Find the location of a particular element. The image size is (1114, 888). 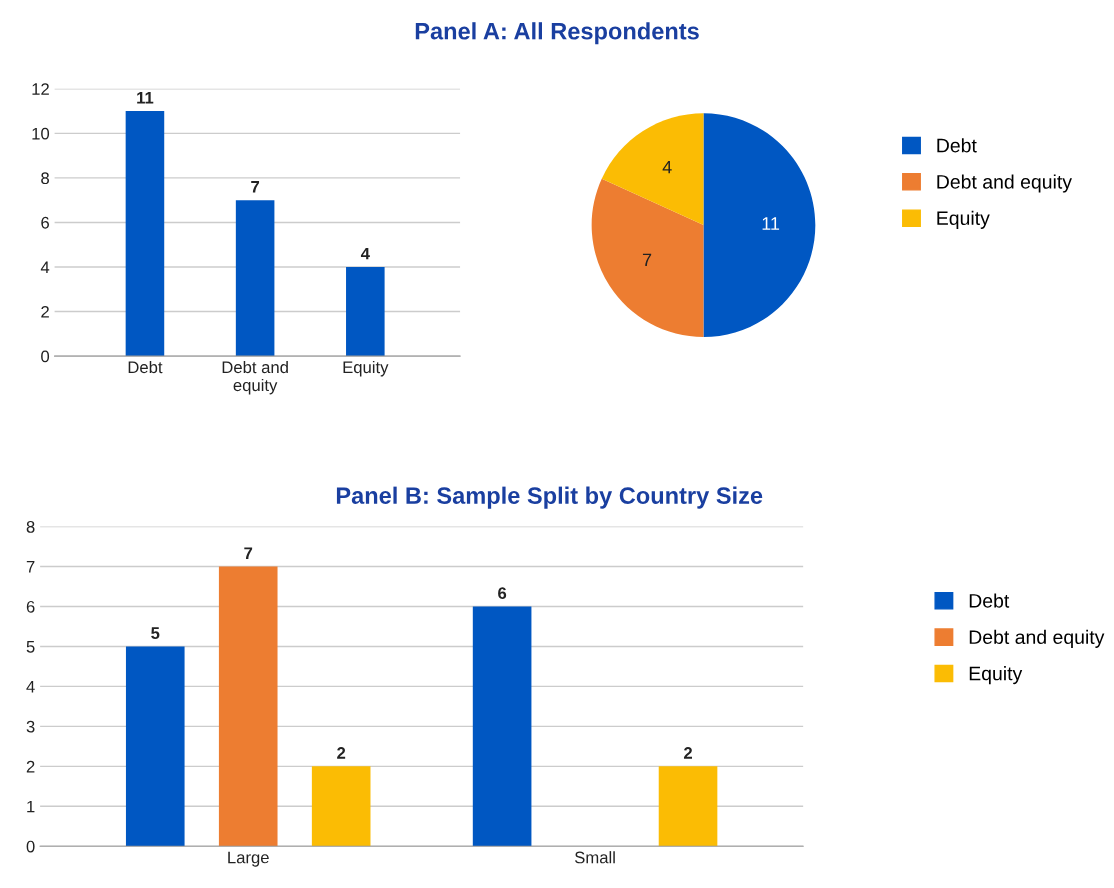

y-tick-label: 1 is located at coordinates (31, 806).